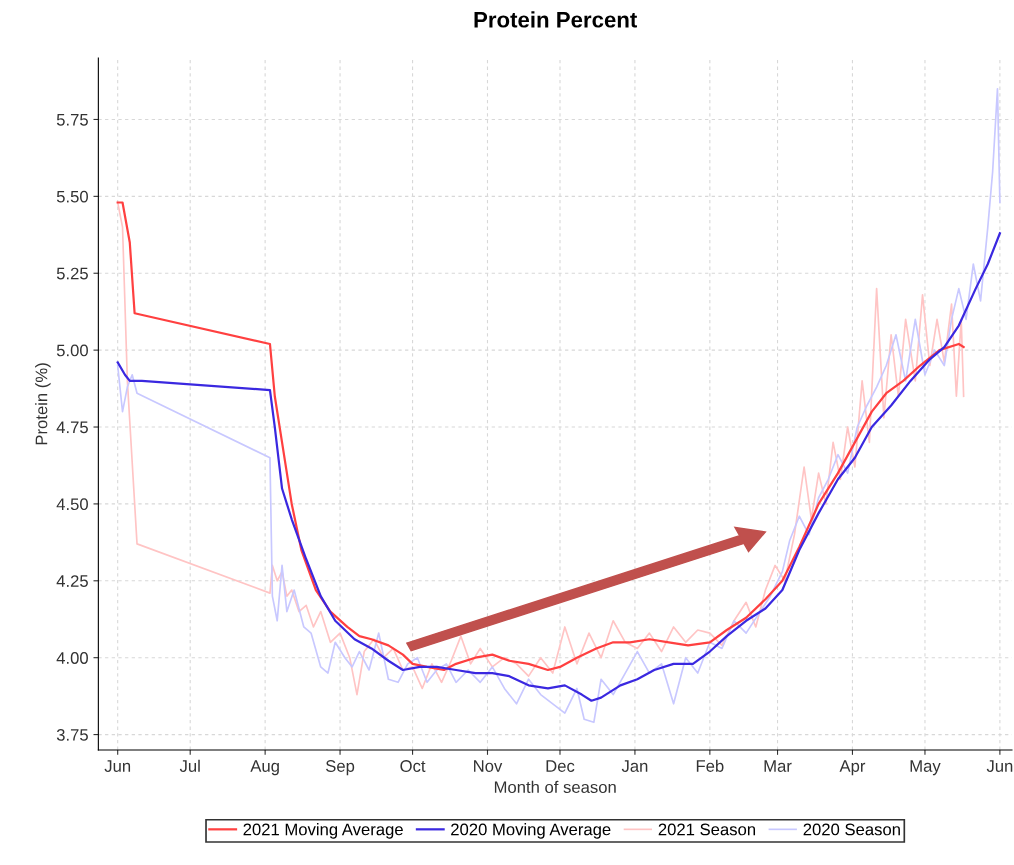 The width and height of the screenshot is (1014, 865). I want to click on x-tick-label: Dec, so click(560, 766).